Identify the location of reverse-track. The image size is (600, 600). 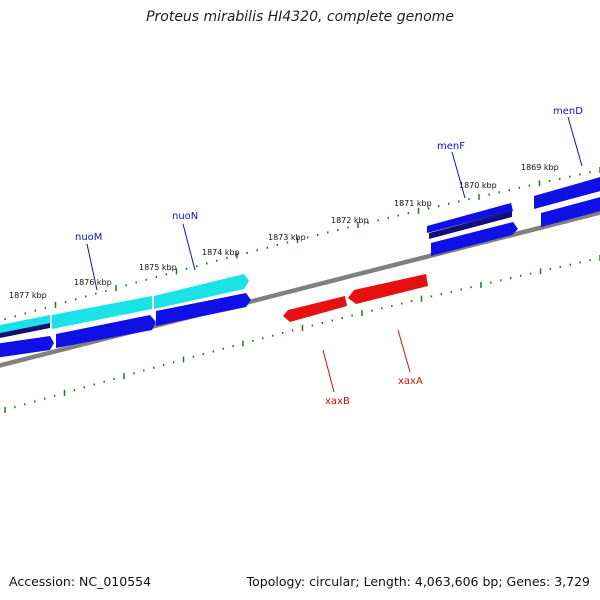
(355, 298).